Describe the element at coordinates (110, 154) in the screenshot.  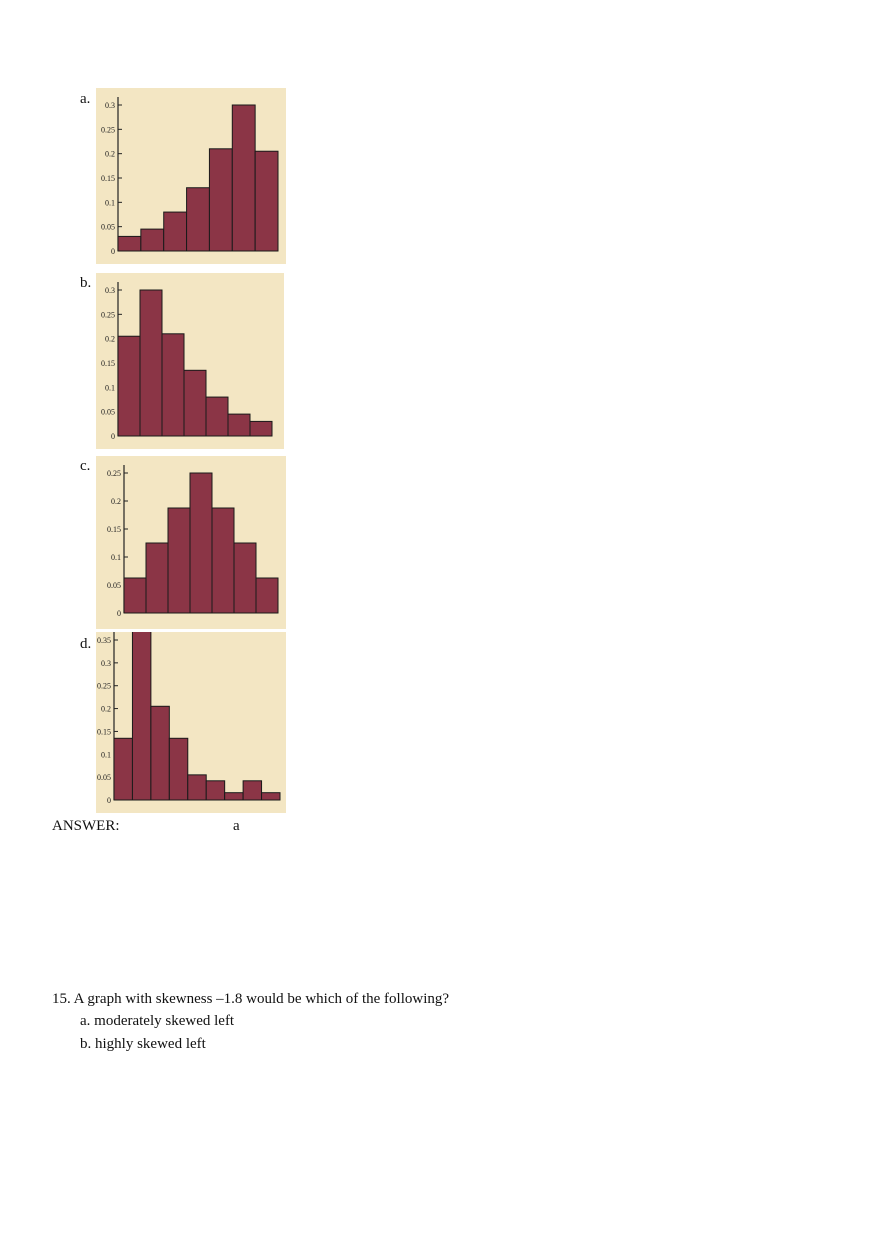
I see `histogram-a-y-tick-label: 0.2` at that location.